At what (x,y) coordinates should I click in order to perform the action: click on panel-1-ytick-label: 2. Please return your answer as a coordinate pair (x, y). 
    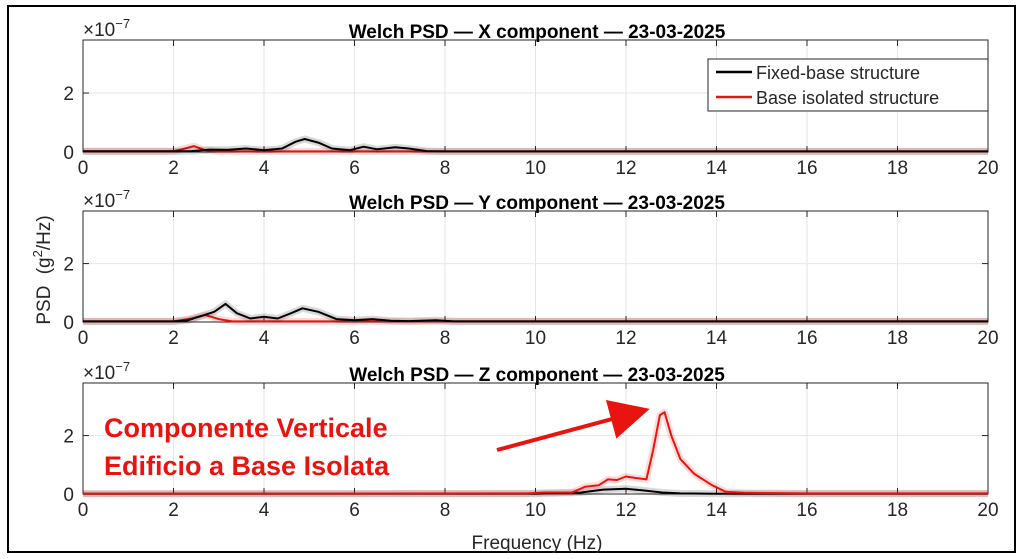
    Looking at the image, I should click on (68, 265).